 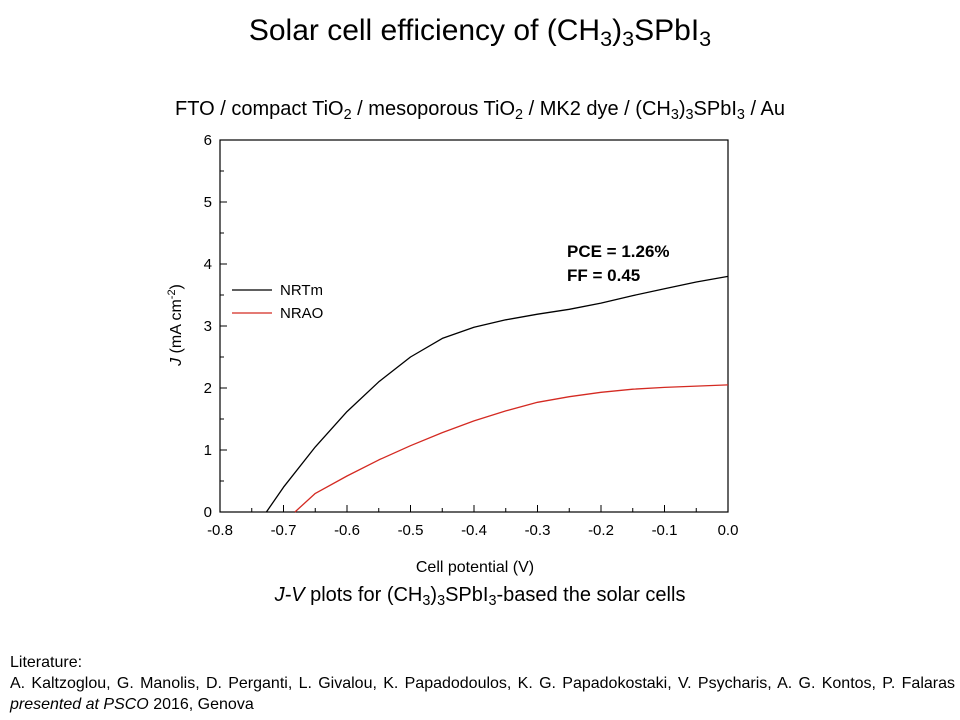 What do you see at coordinates (603, 275) in the screenshot?
I see `annotation-ff: FF = 0.45` at bounding box center [603, 275].